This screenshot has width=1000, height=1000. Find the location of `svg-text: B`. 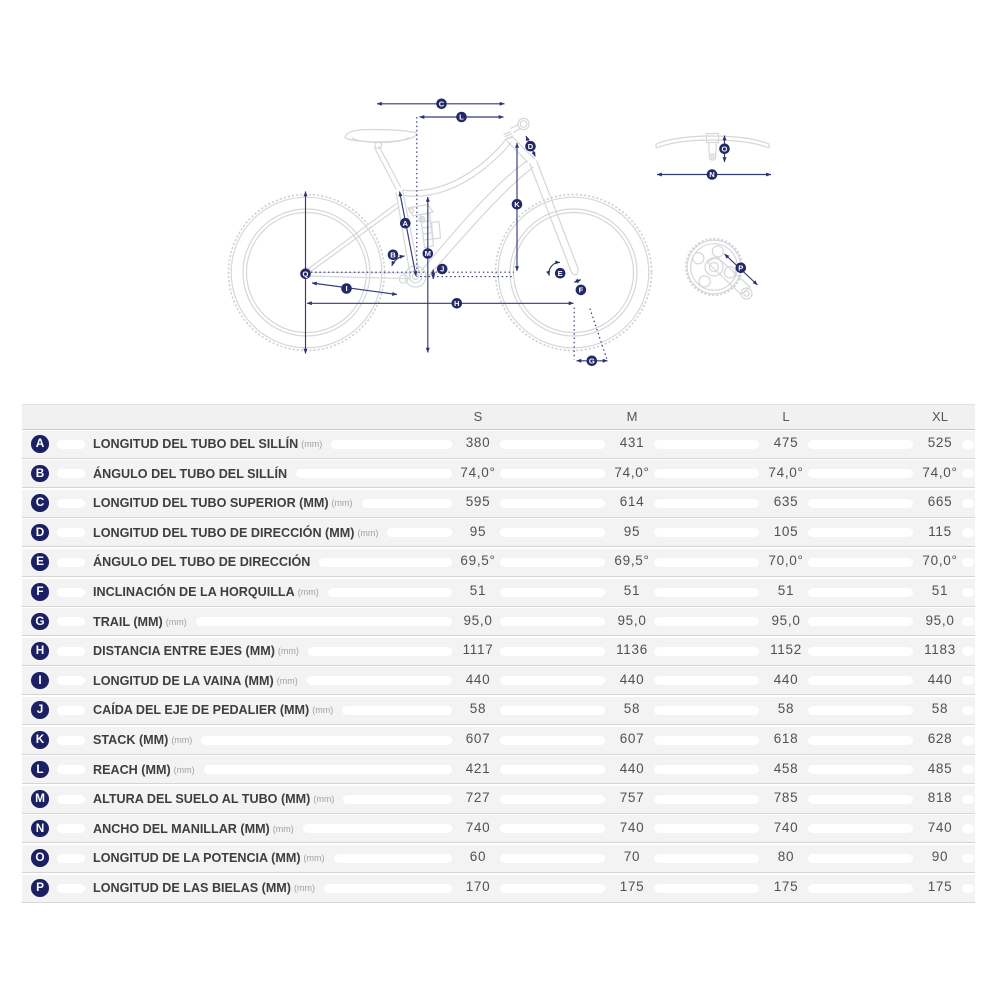

svg-text: B is located at coordinates (393, 255).